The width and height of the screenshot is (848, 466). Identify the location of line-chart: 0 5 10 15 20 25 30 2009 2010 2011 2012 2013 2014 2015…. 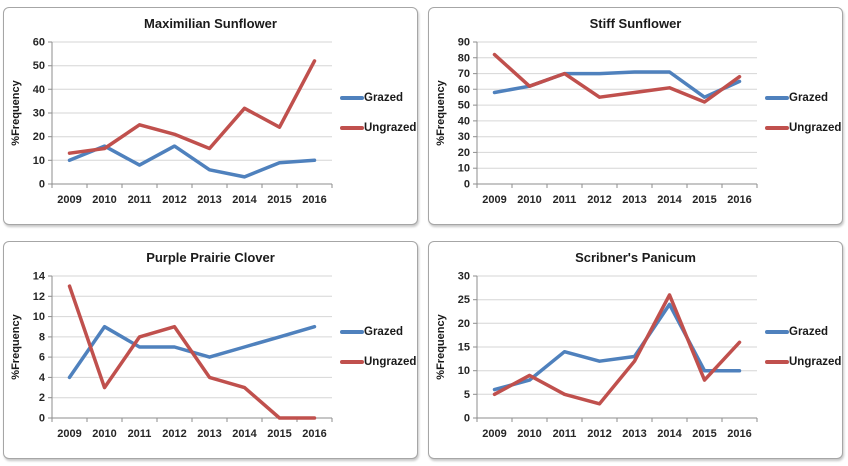
(596, 355).